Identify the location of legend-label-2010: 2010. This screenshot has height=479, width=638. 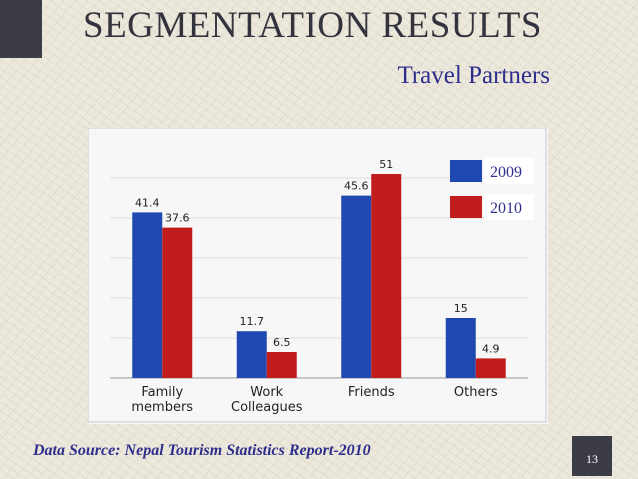
(506, 208).